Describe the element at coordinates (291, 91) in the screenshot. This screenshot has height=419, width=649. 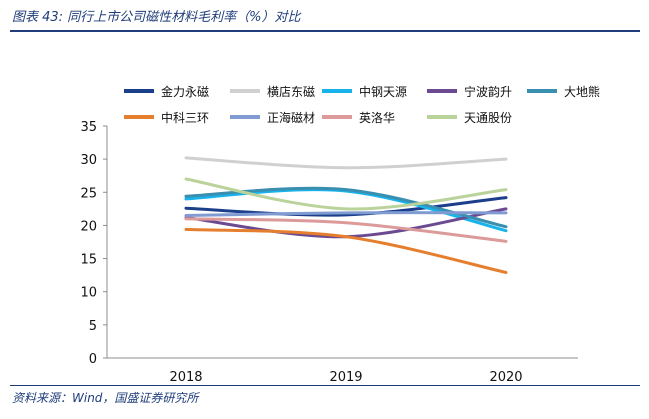
I see `legend-label: 横店东磁` at that location.